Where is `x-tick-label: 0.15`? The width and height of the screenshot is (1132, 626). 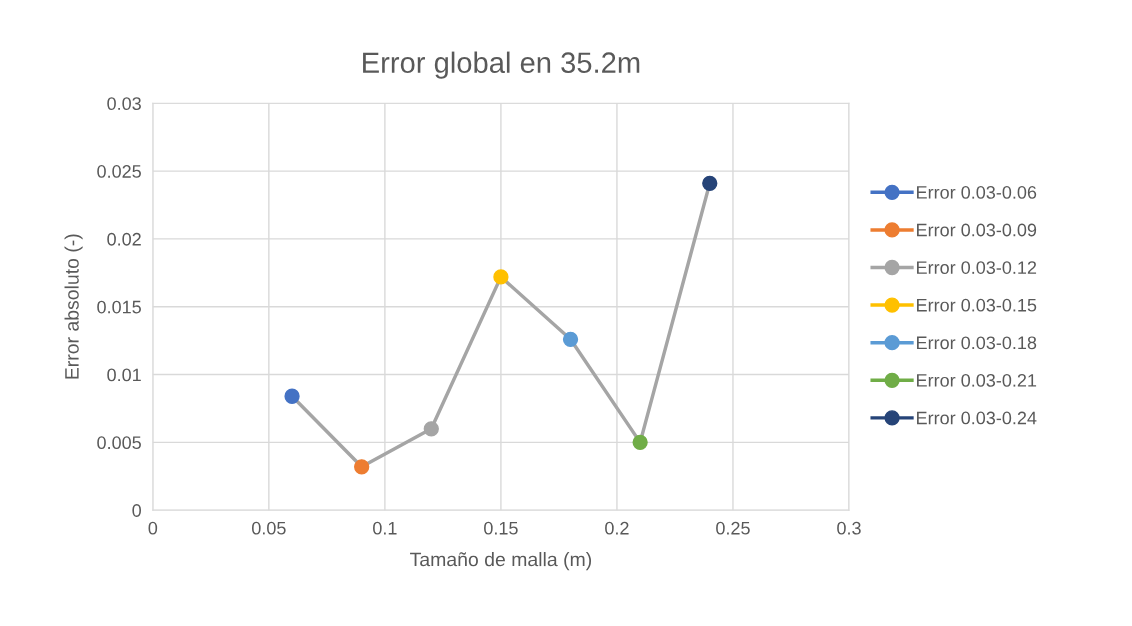
x-tick-label: 0.15 is located at coordinates (501, 528).